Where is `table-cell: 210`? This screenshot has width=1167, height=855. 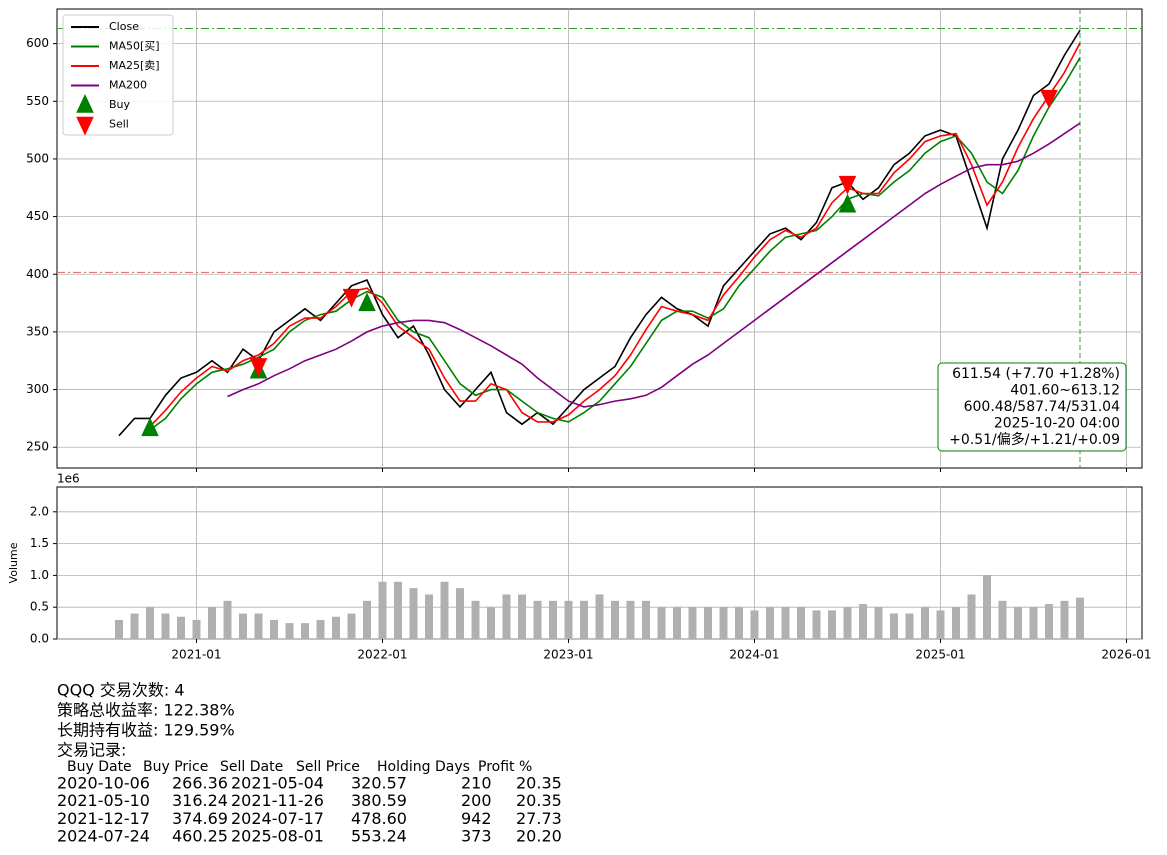 table-cell: 210 is located at coordinates (476, 783).